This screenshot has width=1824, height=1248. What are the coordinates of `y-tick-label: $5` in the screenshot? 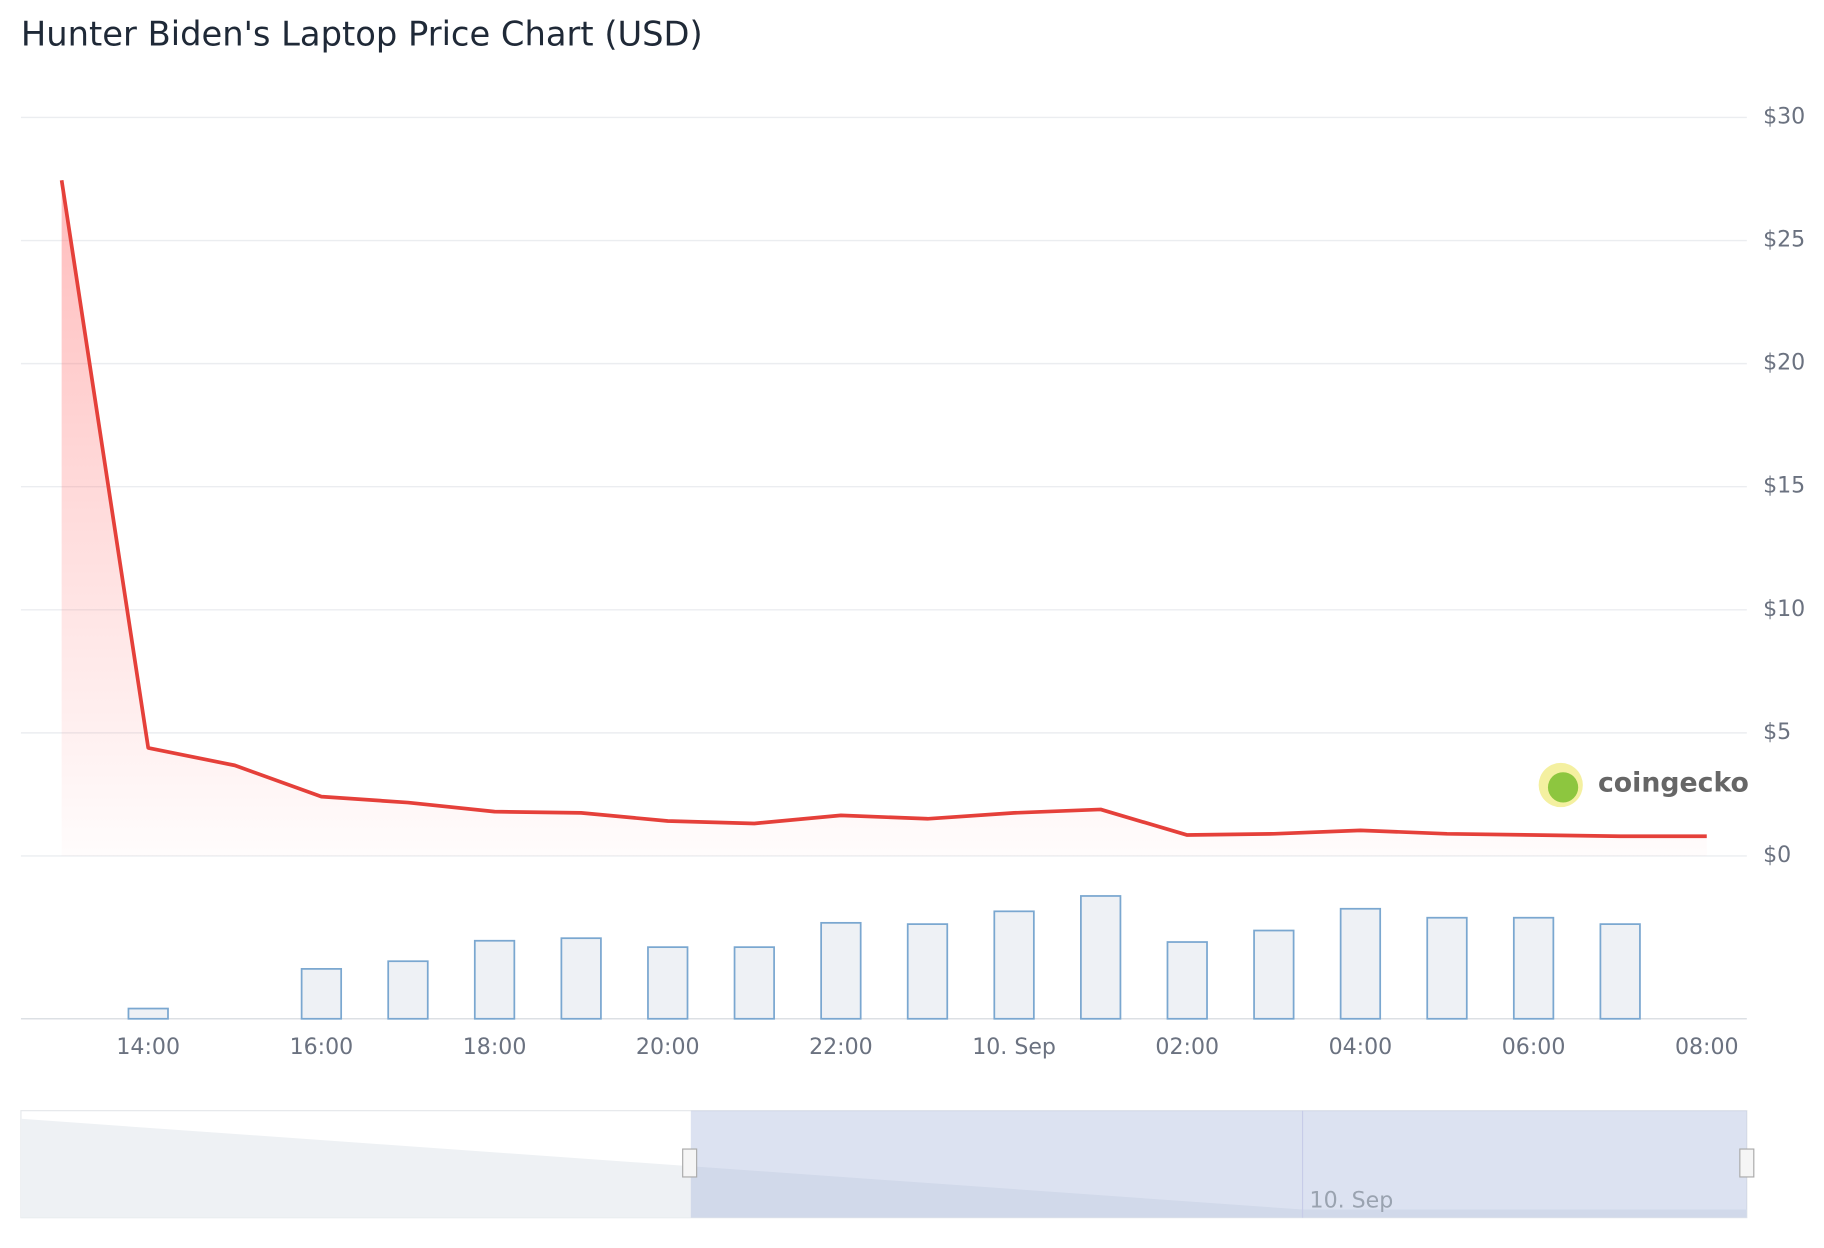 It's located at (1777, 732).